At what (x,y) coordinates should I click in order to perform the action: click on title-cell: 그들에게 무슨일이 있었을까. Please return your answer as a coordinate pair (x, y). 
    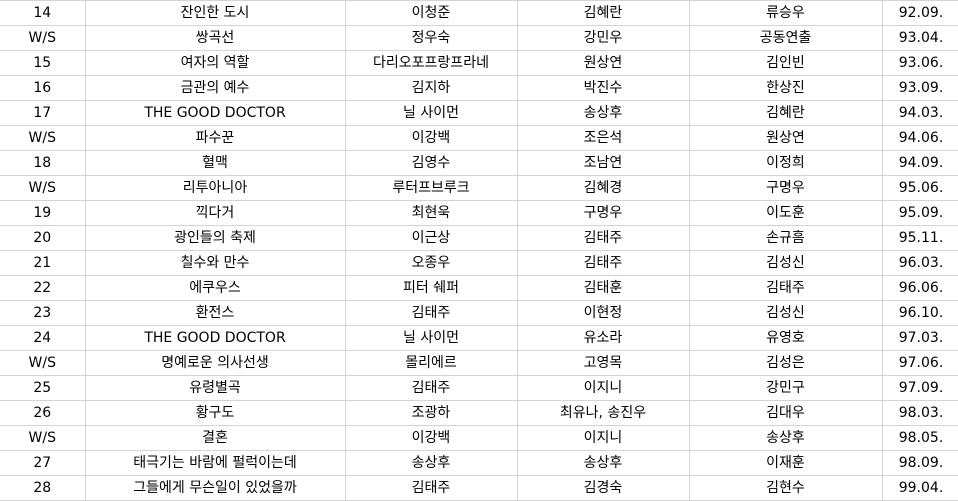
    Looking at the image, I should click on (215, 488).